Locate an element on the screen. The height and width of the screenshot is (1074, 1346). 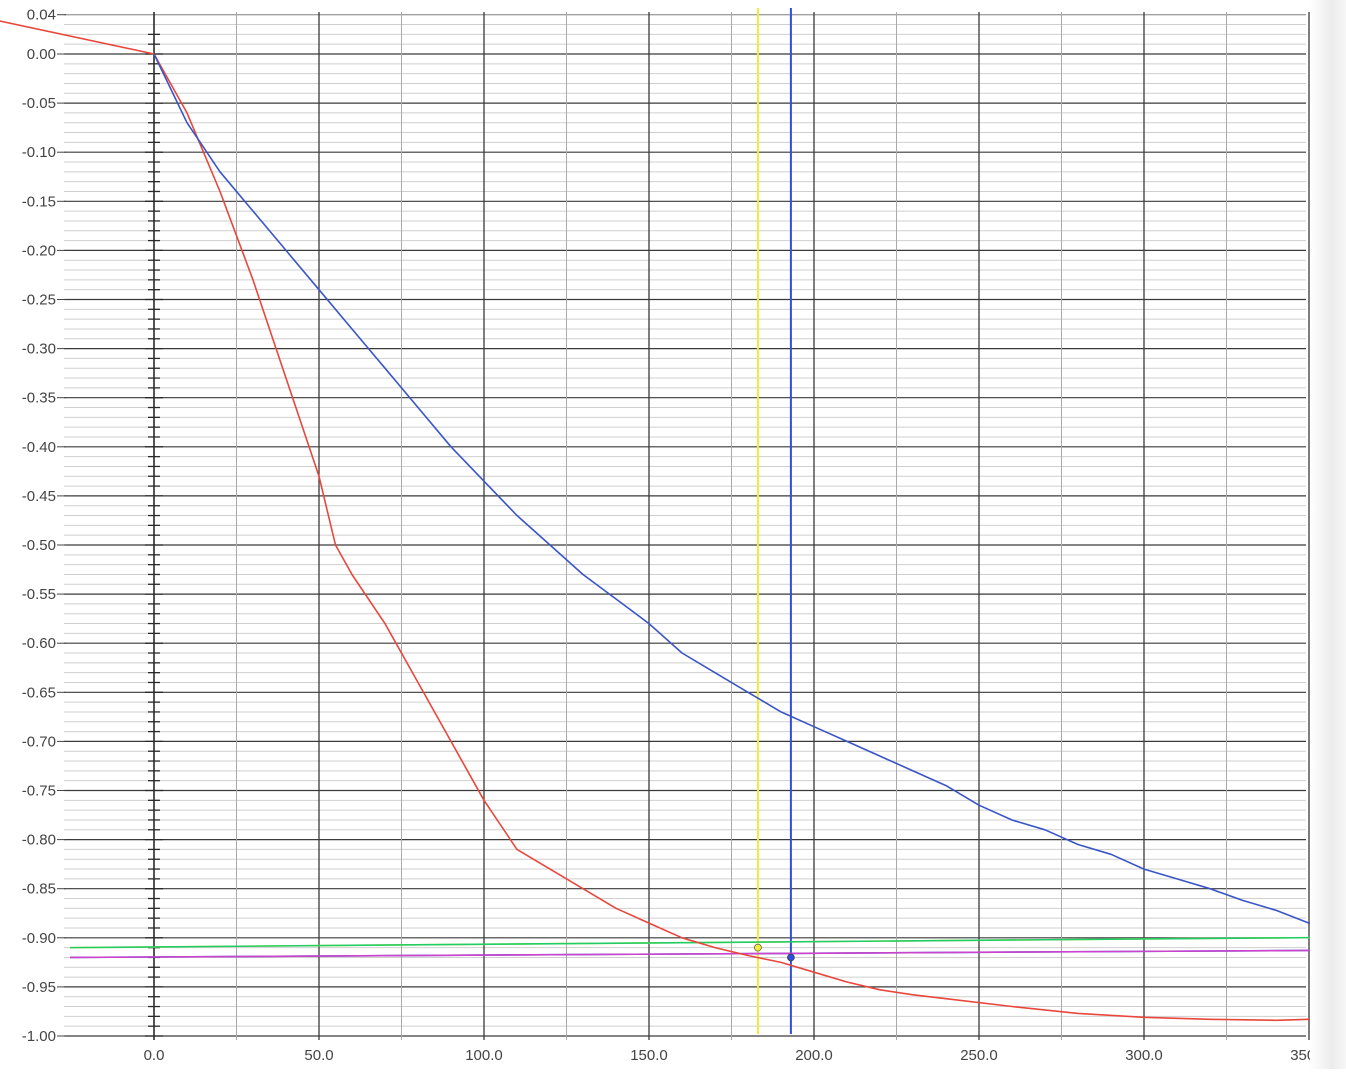
y-tick-label: -0.75 is located at coordinates (39, 791).